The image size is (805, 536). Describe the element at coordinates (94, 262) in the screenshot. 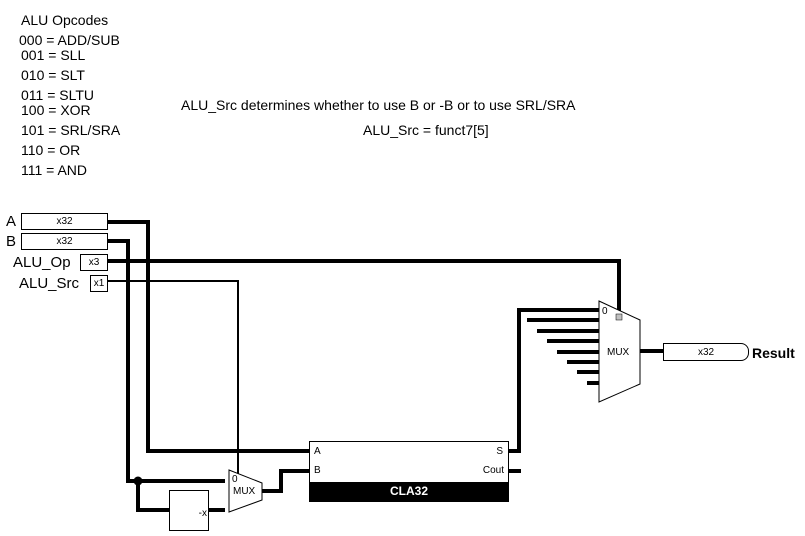

I see `pin-alu-op-field: x3` at that location.